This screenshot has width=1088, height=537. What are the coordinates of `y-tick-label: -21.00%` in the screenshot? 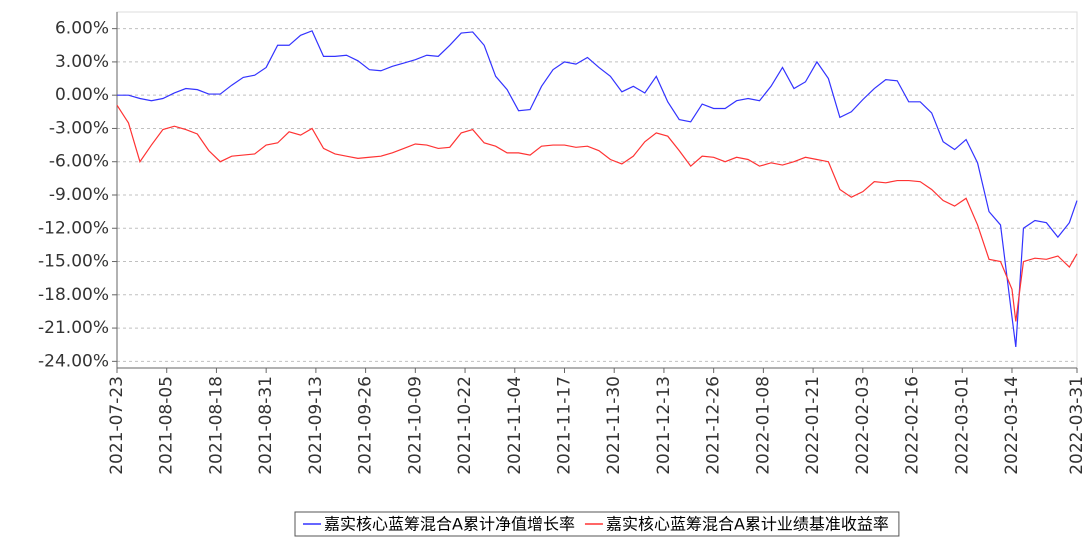 It's located at (73, 328).